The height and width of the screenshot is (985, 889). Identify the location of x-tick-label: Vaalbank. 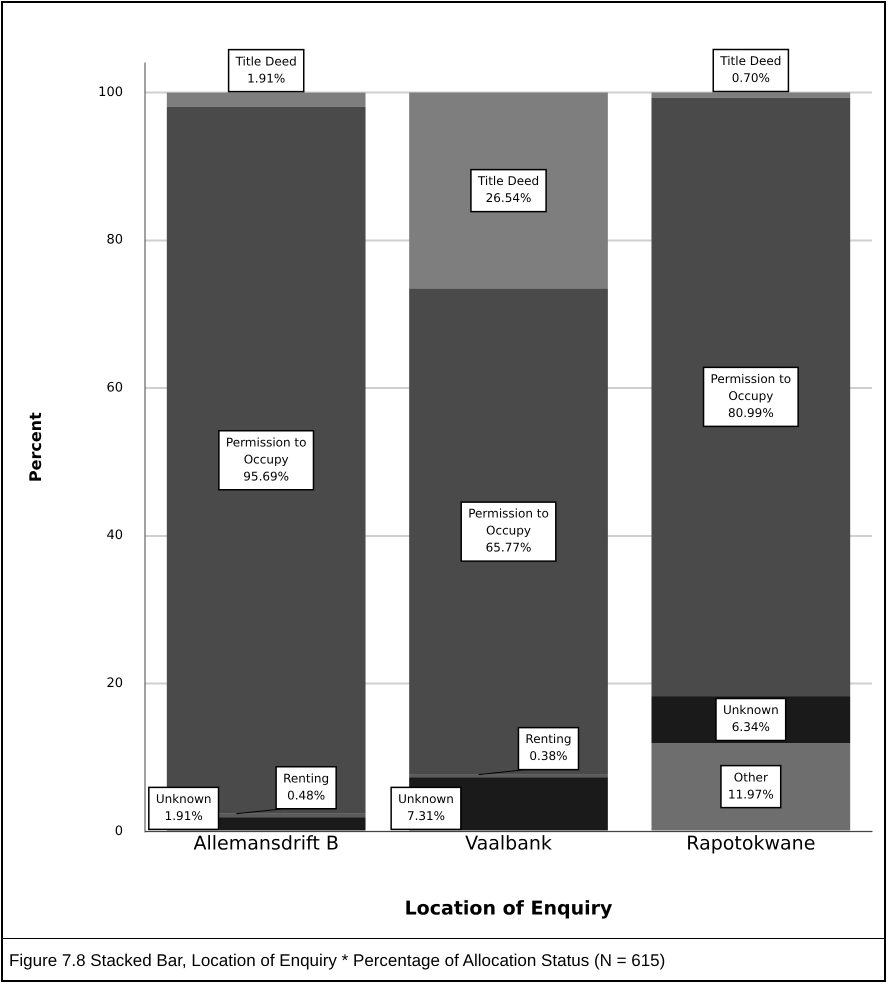
(508, 843).